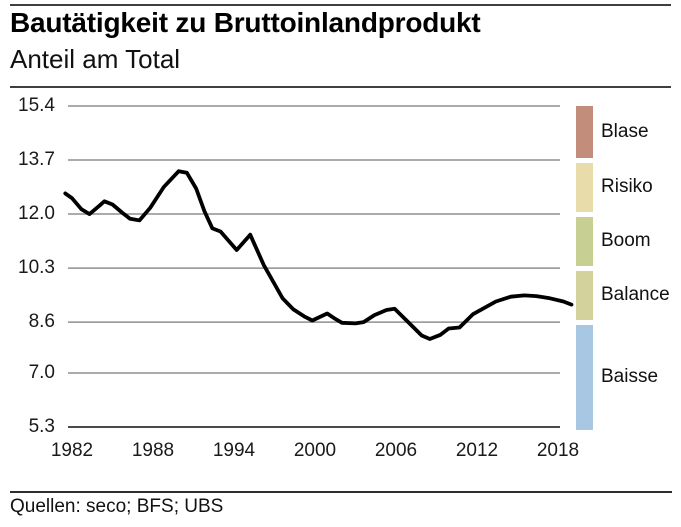 The height and width of the screenshot is (527, 681). What do you see at coordinates (341, 492) in the screenshot?
I see `footer-rule` at bounding box center [341, 492].